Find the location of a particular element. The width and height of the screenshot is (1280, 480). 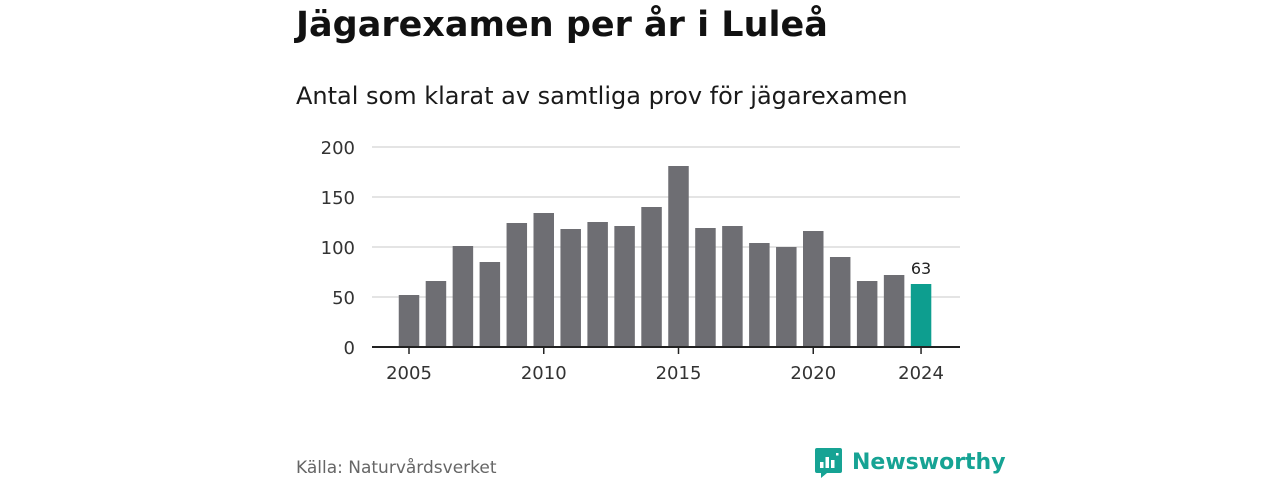

bar-2015 is located at coordinates (678, 256).